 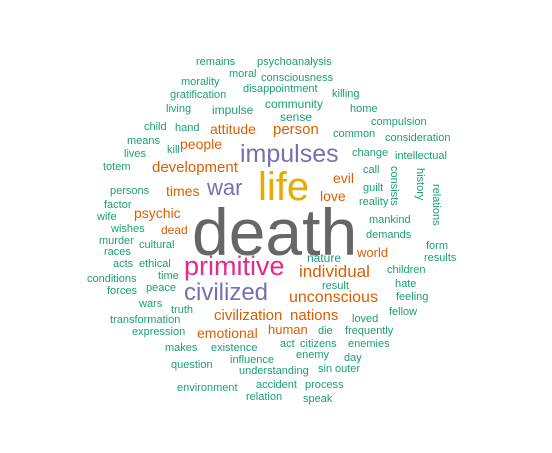 What do you see at coordinates (335, 286) in the screenshot?
I see `word: result` at bounding box center [335, 286].